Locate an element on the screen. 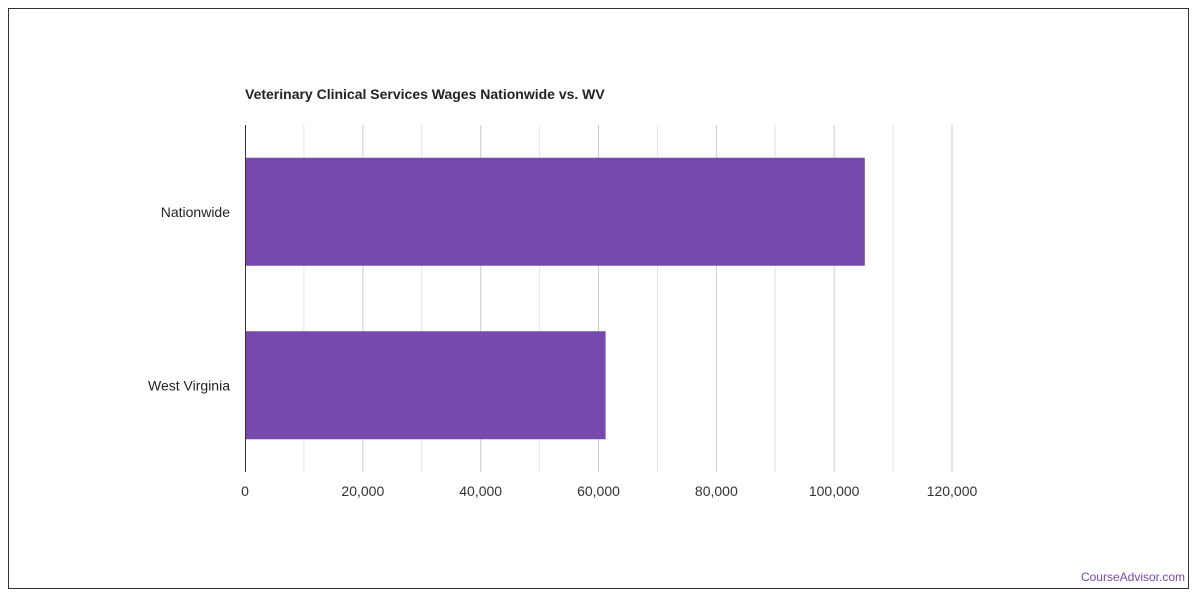 This screenshot has width=1200, height=600. x-tick-label: 20,000 is located at coordinates (362, 491).